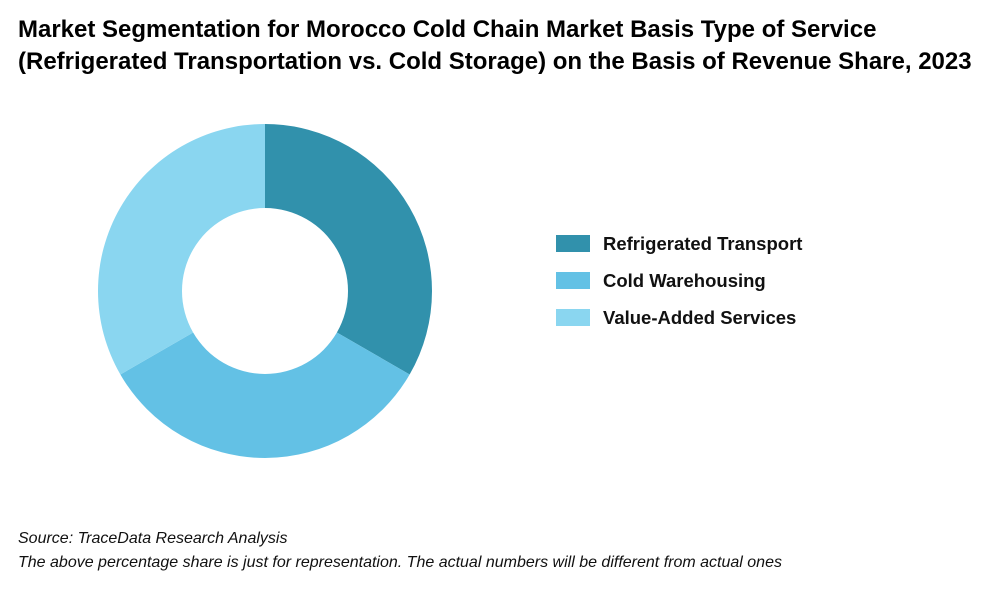 The image size is (1000, 600). What do you see at coordinates (349, 249) in the screenshot?
I see `donut-slice-refrigerated-transport` at bounding box center [349, 249].